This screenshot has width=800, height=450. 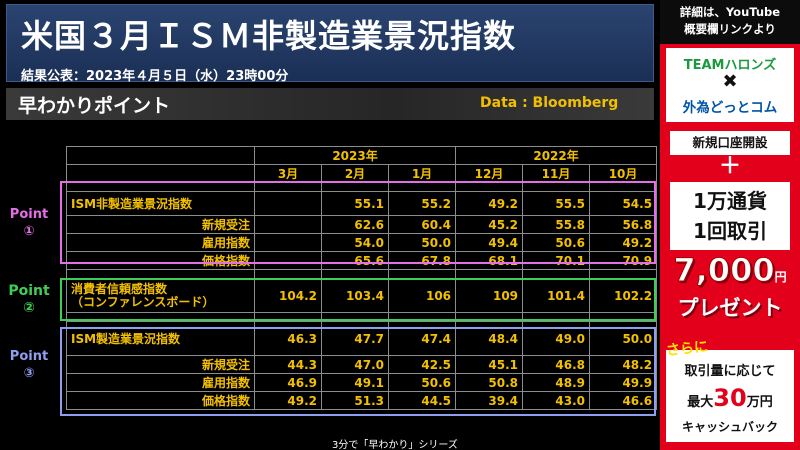 What do you see at coordinates (422, 260) in the screenshot?
I see `value-cell: 67.8` at bounding box center [422, 260].